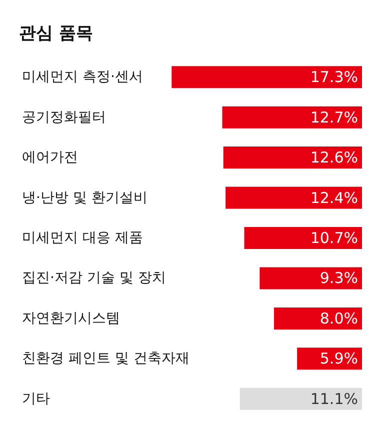 Image resolution: width=380 pixels, height=425 pixels. What do you see at coordinates (334, 157) in the screenshot?
I see `data-label: 12.6%` at bounding box center [334, 157].